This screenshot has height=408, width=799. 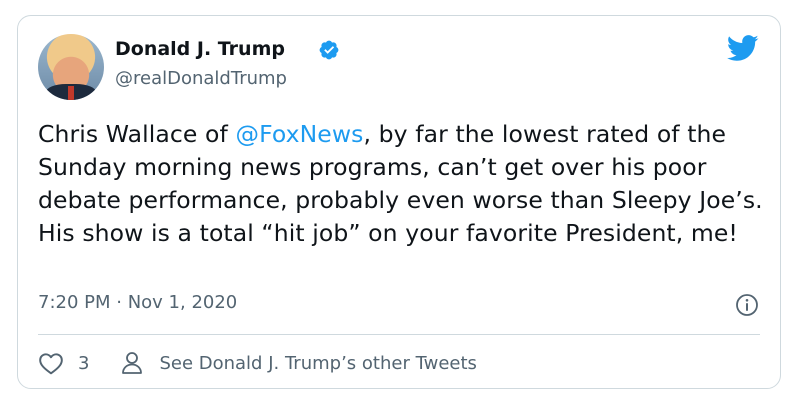 I want to click on tweet-text-part: Chris Wallace of, so click(x=137, y=134).